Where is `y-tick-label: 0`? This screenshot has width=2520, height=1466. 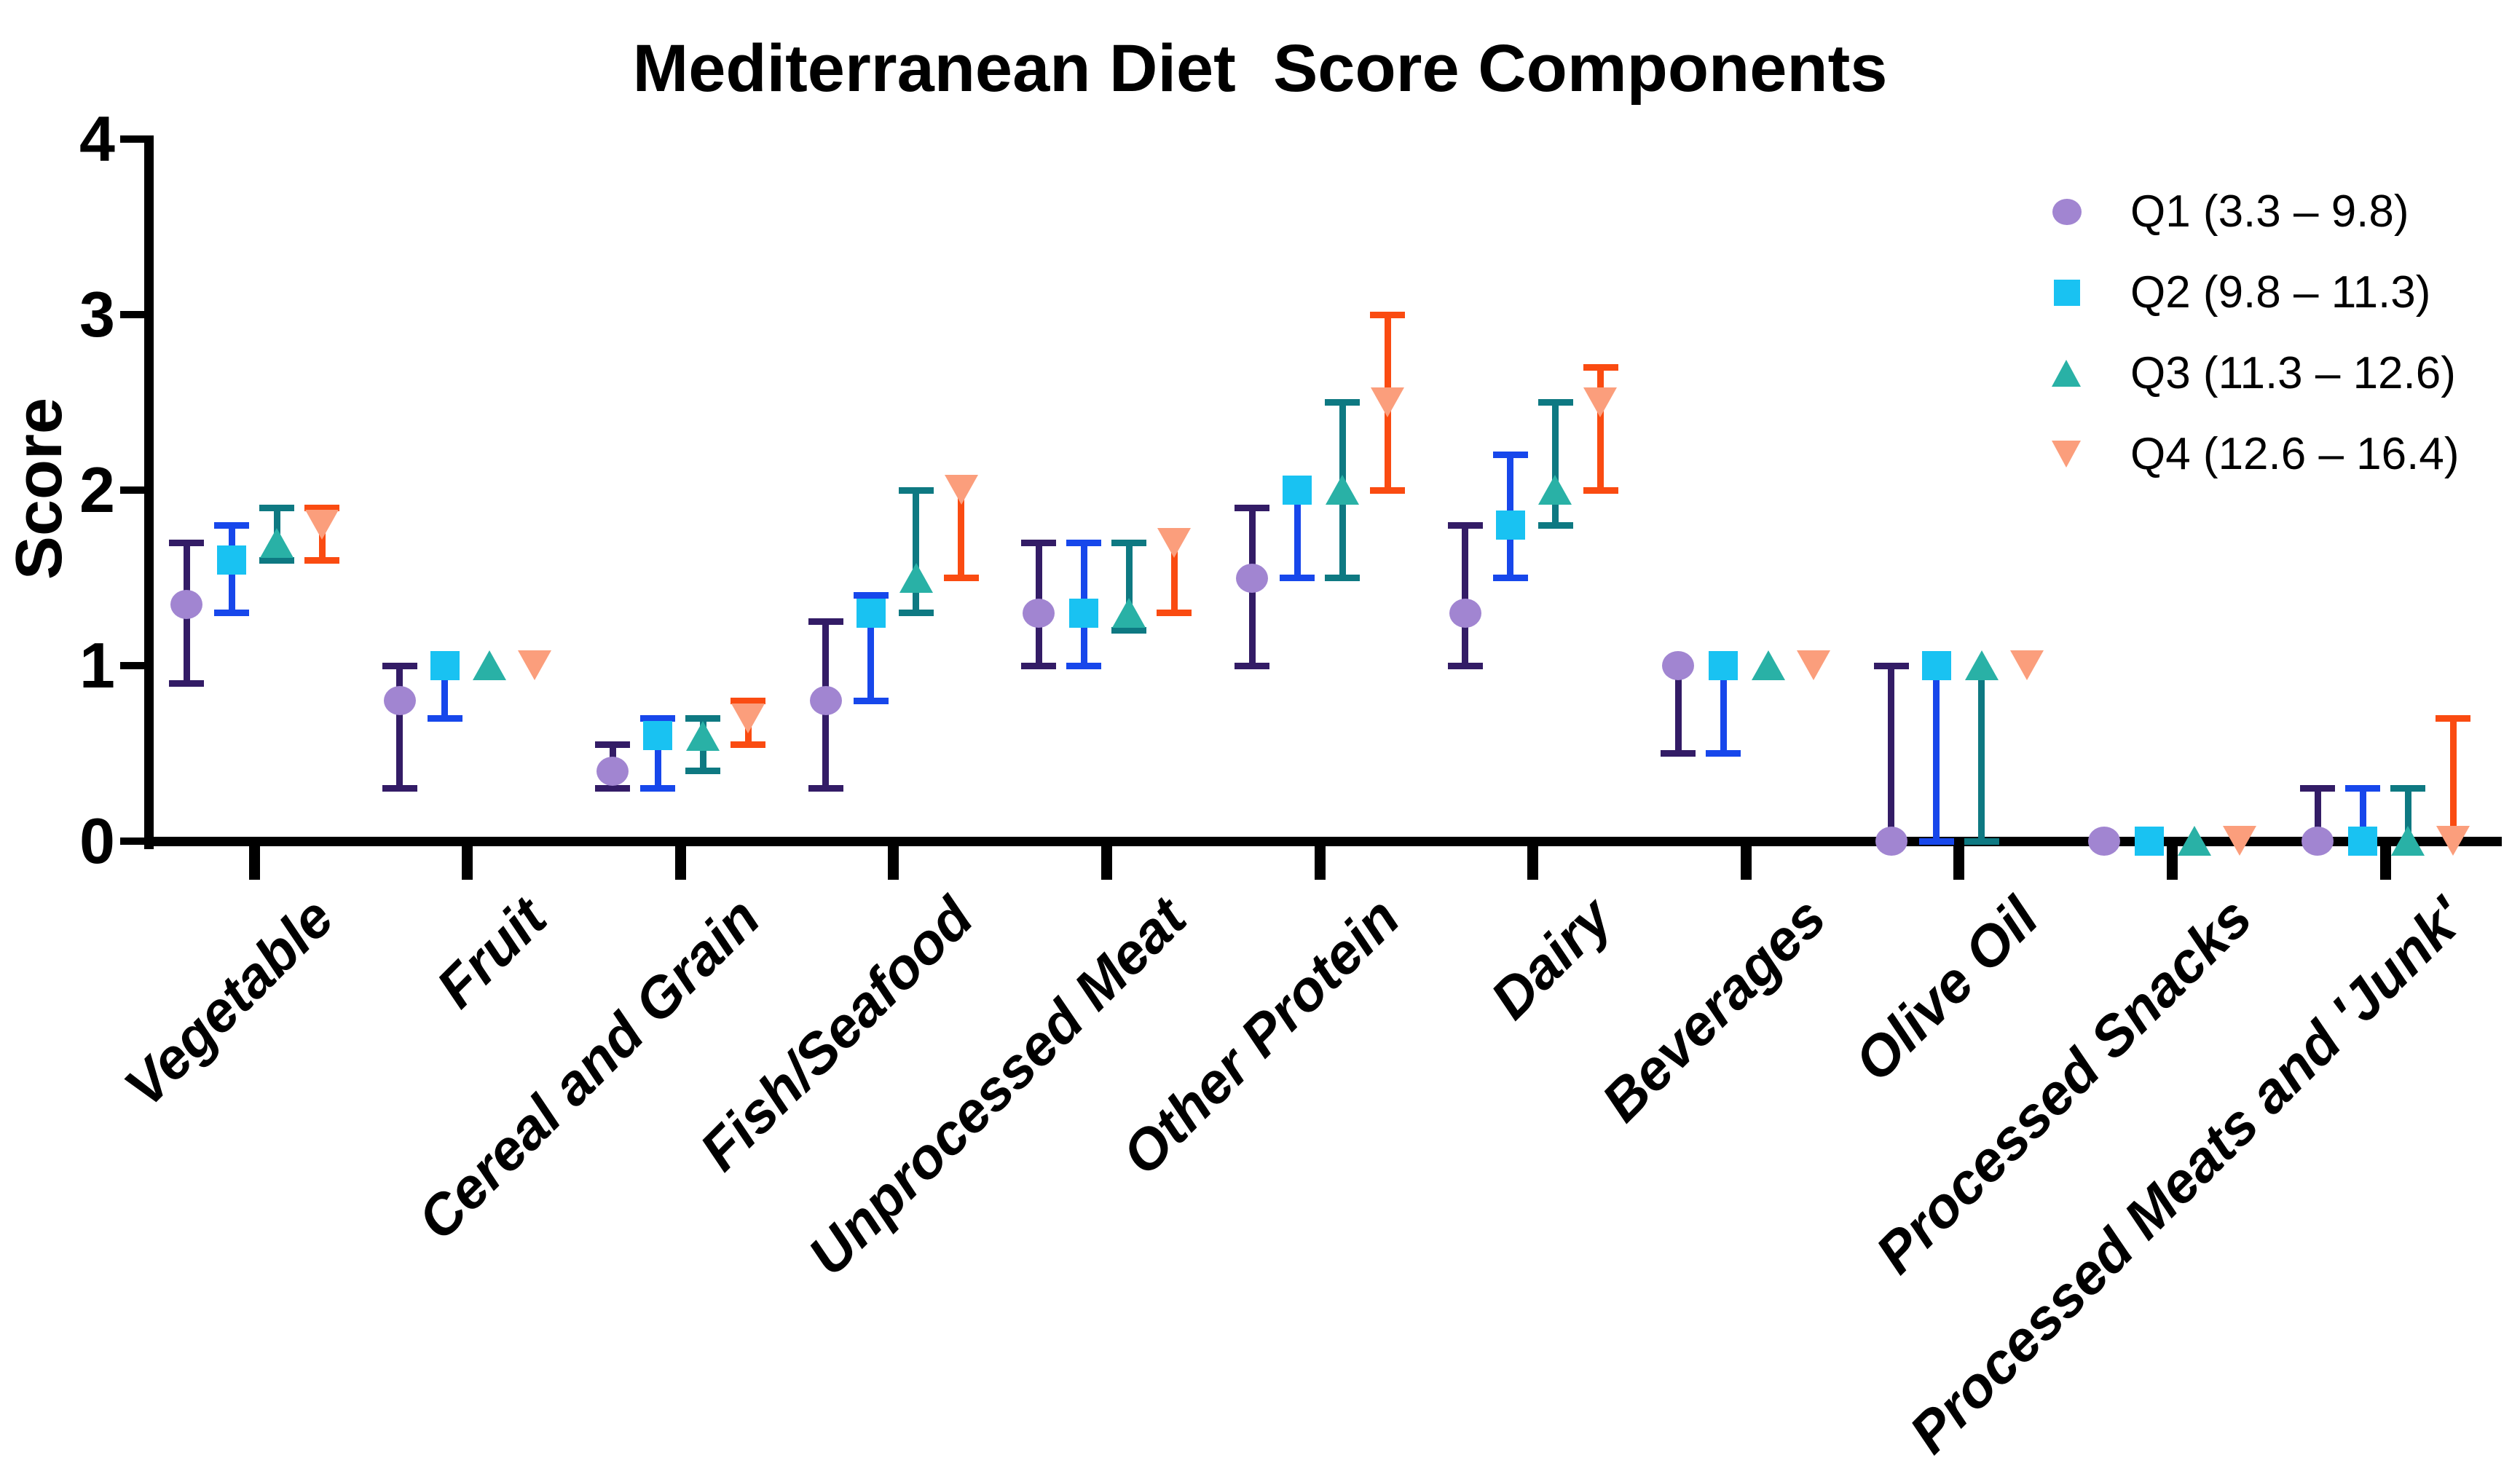 y-tick-label: 0 is located at coordinates (97, 841).